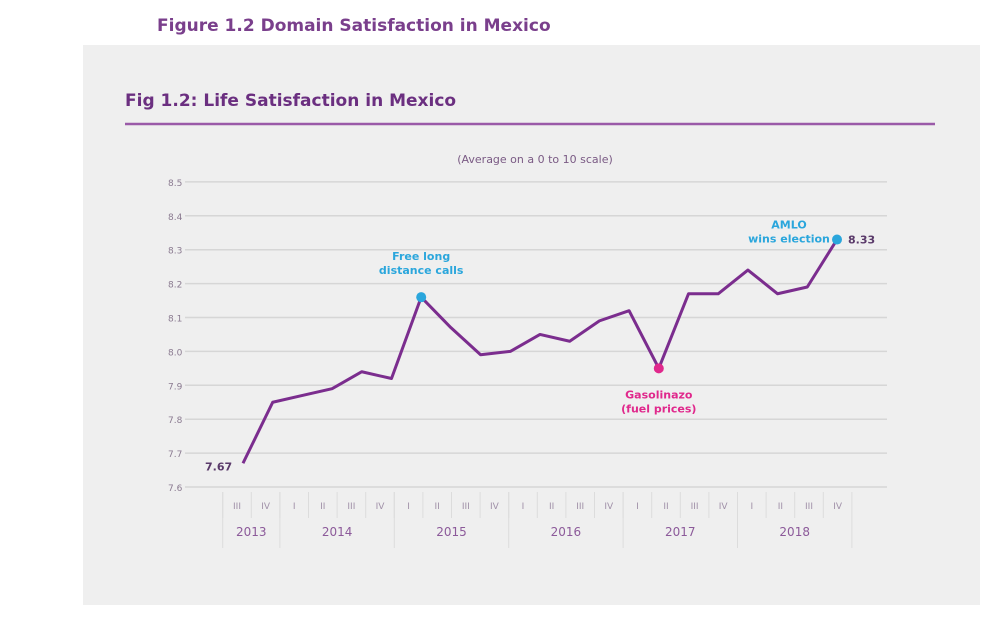  Describe the element at coordinates (175, 455) in the screenshot. I see `y-tick-label: 7.7` at that location.